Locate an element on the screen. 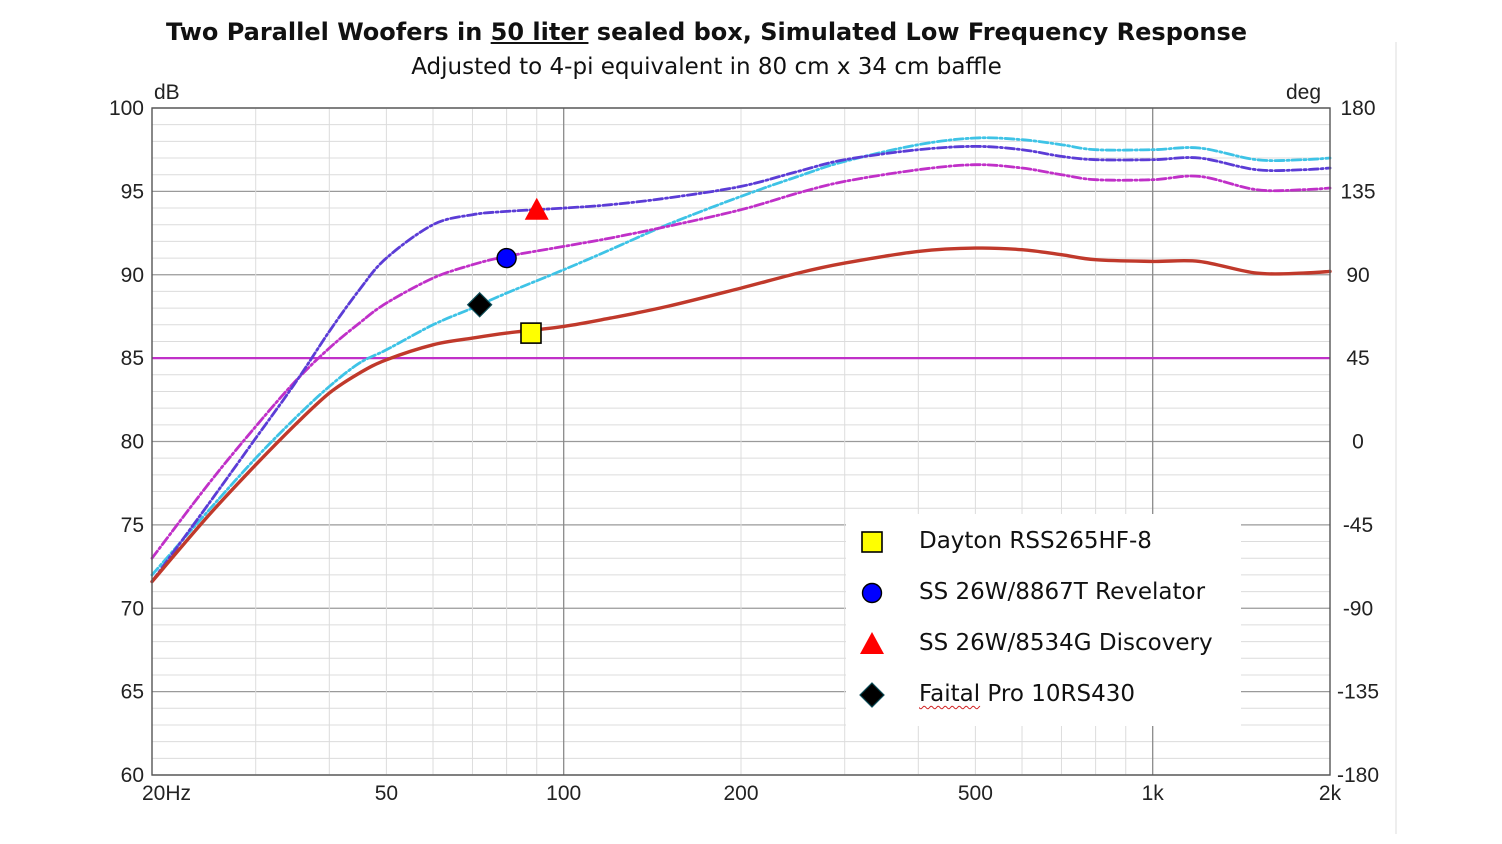 Image resolution: width=1502 pixels, height=844 pixels. x-tick: 100 is located at coordinates (563, 793).